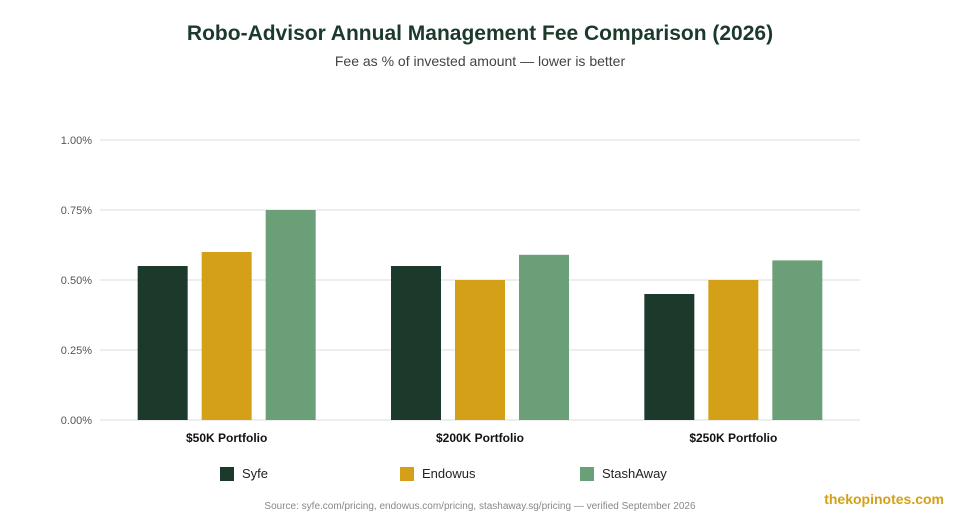 The image size is (960, 520). I want to click on legend-label-endowus: Endowus, so click(449, 473).